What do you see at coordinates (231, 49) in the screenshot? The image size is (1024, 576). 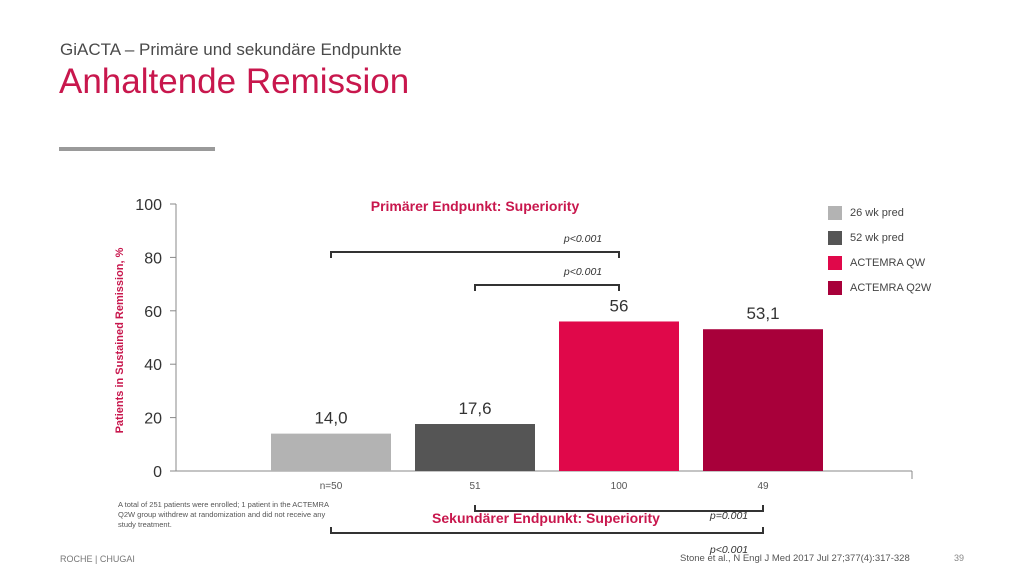 I see `slide-subtitle: GiACTA – Primäre und sekundäre Endpunkte` at bounding box center [231, 49].